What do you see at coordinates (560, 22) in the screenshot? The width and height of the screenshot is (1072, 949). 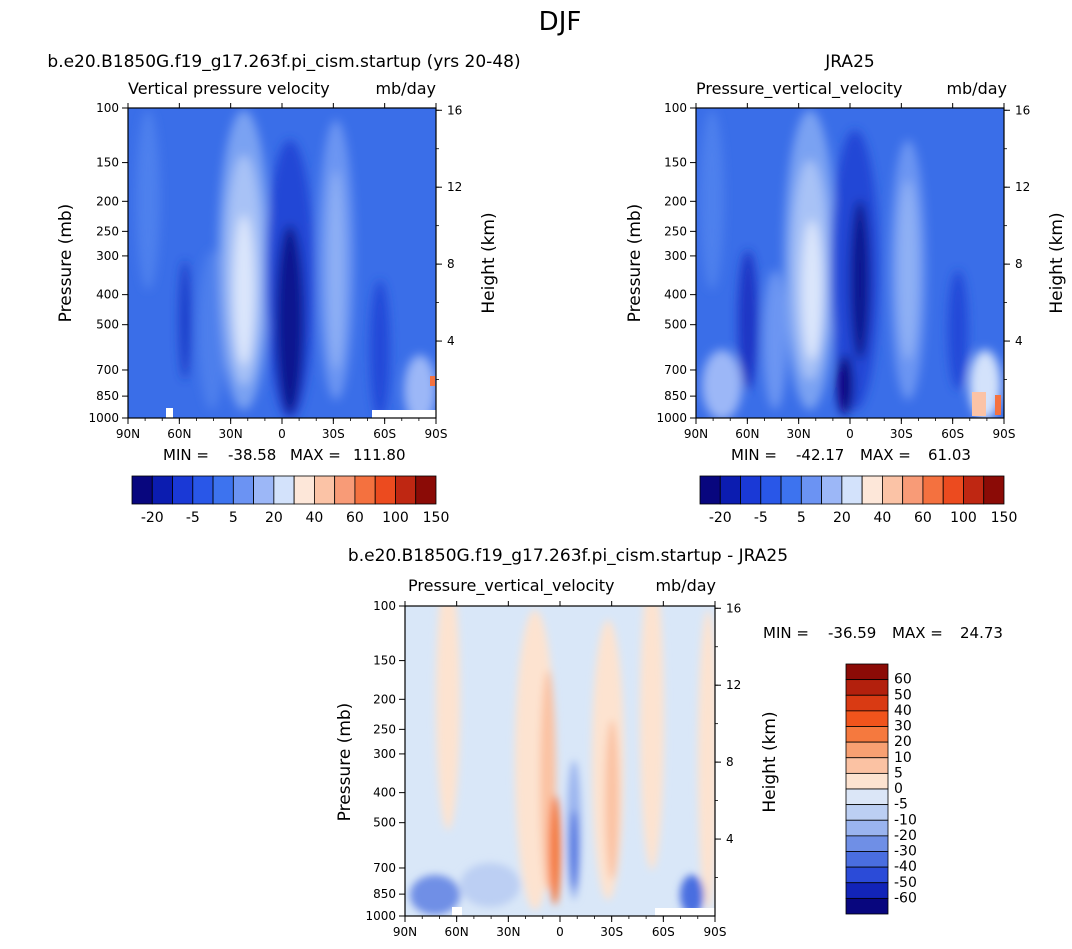 I see `figure-title: DJF` at bounding box center [560, 22].